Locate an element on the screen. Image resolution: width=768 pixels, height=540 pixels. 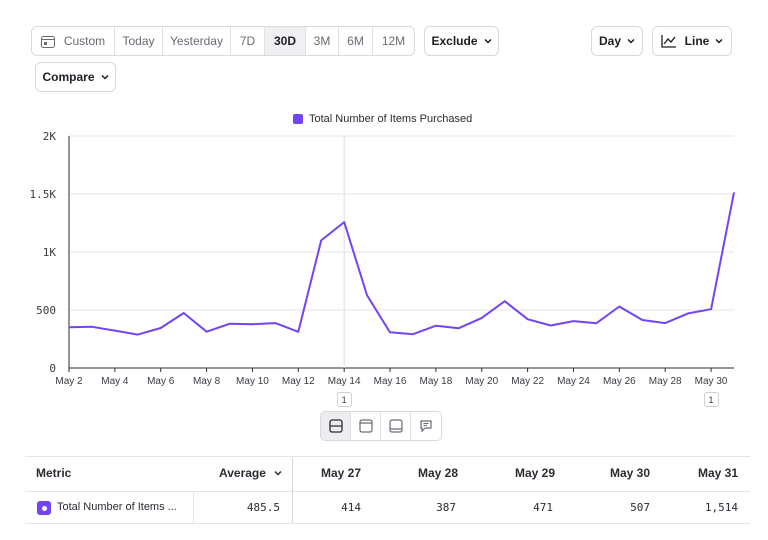
date-range-today-button: Today is located at coordinates (139, 41).